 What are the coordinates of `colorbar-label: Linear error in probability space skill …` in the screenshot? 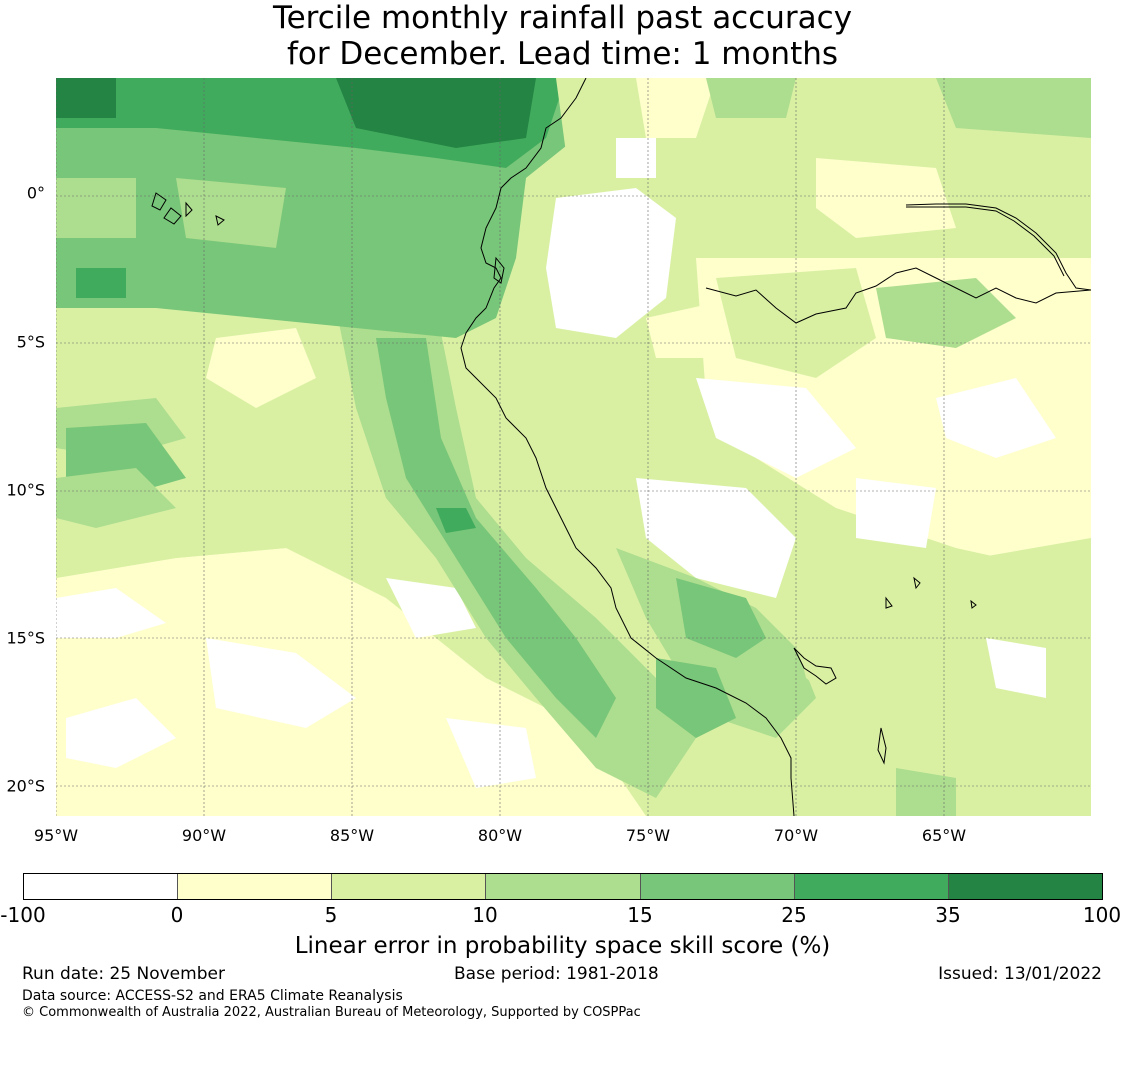 It's located at (562, 946).